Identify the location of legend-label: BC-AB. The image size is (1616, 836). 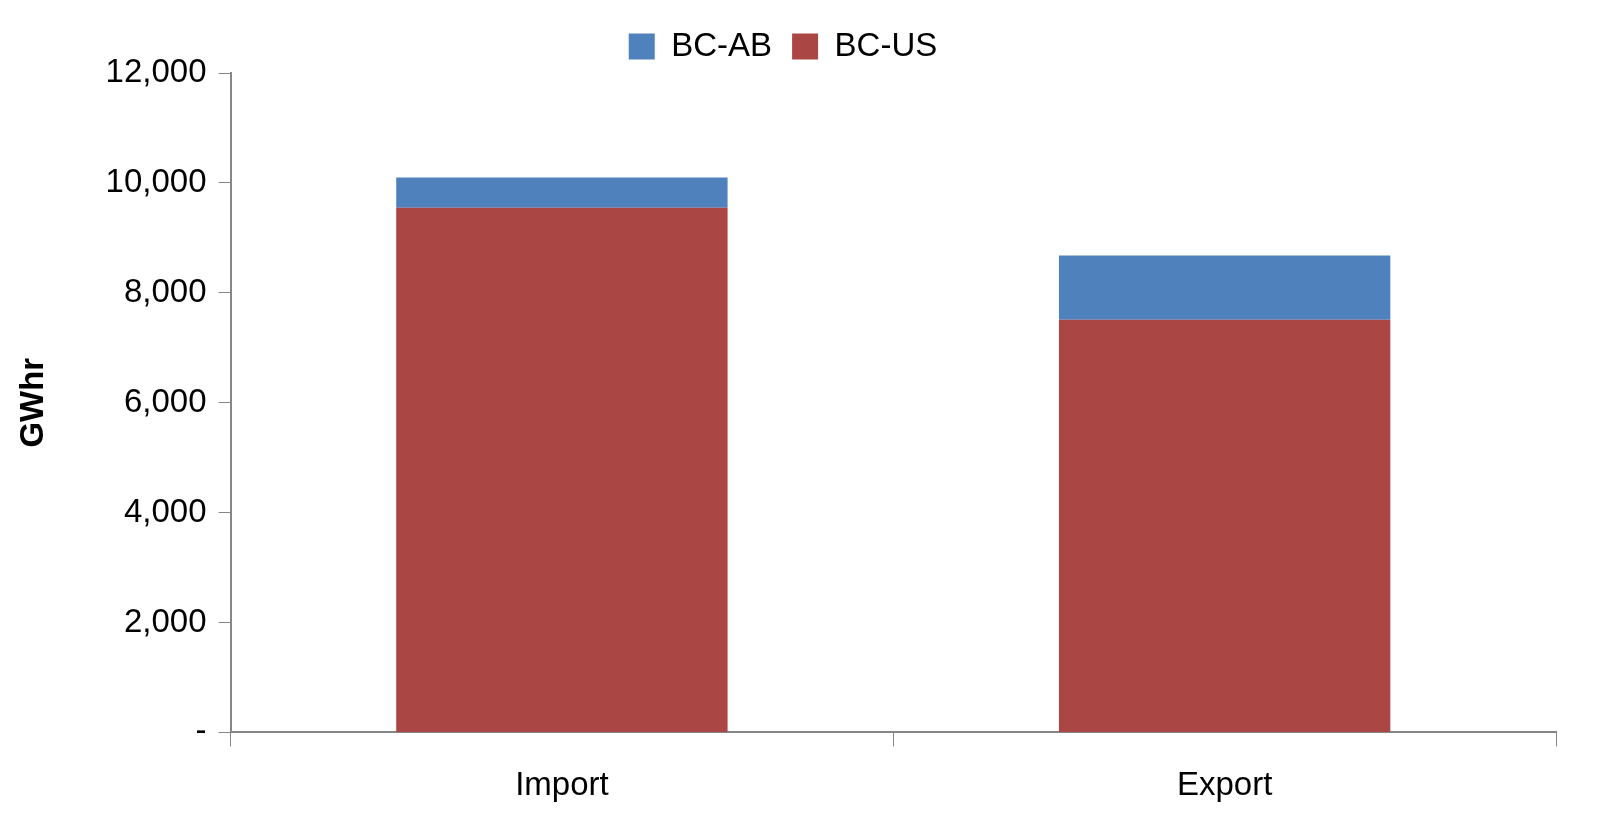
(722, 44).